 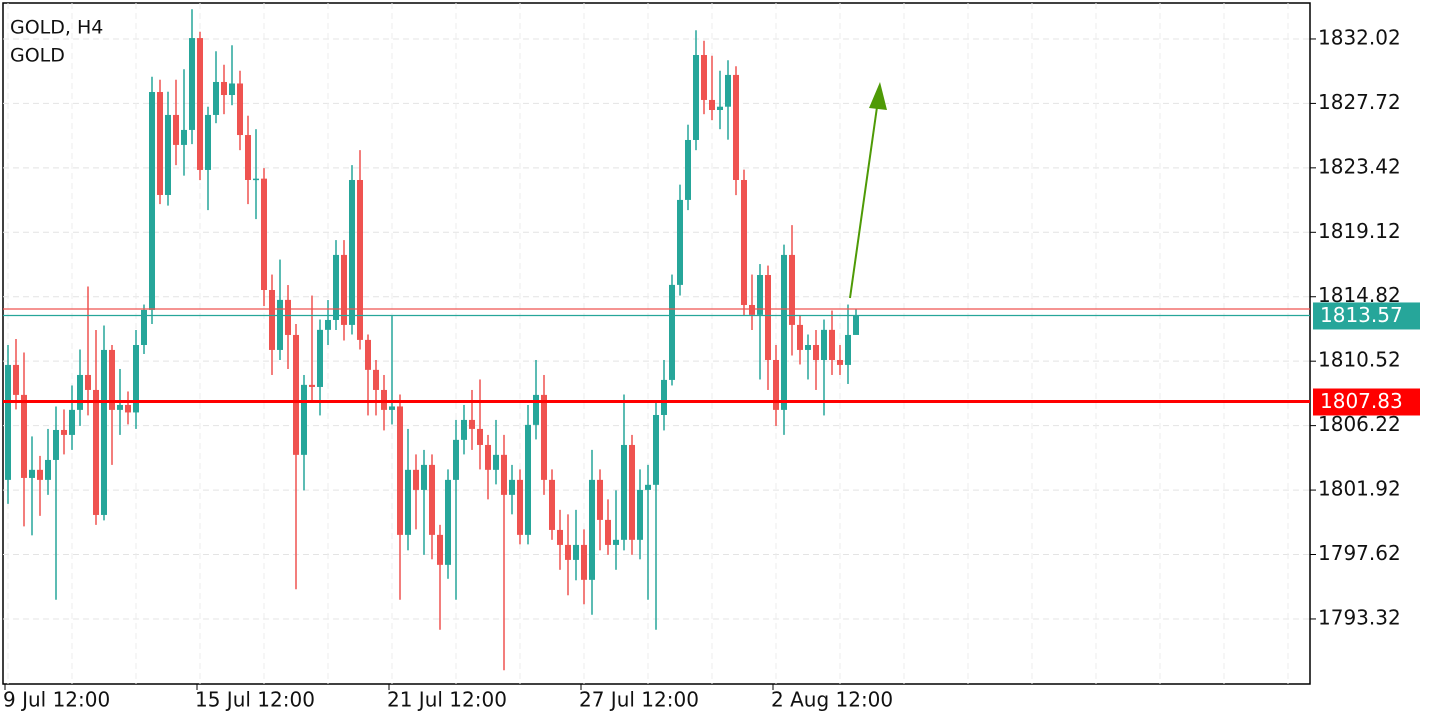 I want to click on x-tick-label: 21 Jul 12:00, so click(x=447, y=700).